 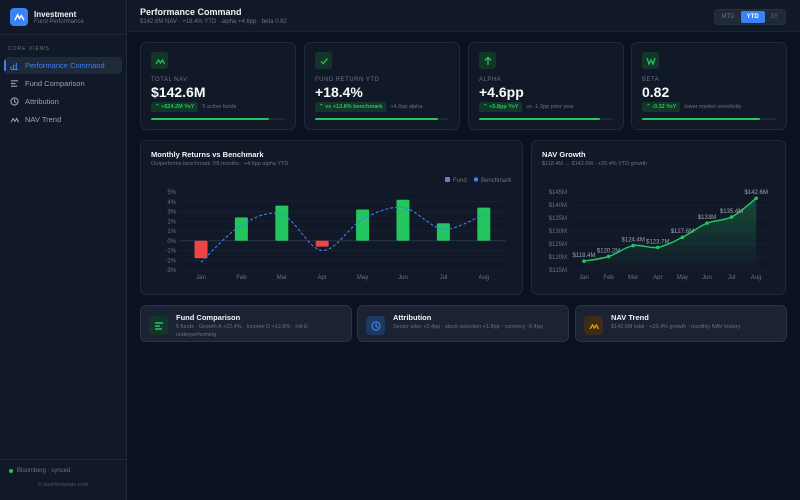 What do you see at coordinates (347, 80) in the screenshot?
I see `kpi-label: FUND RETURN YTD` at bounding box center [347, 80].